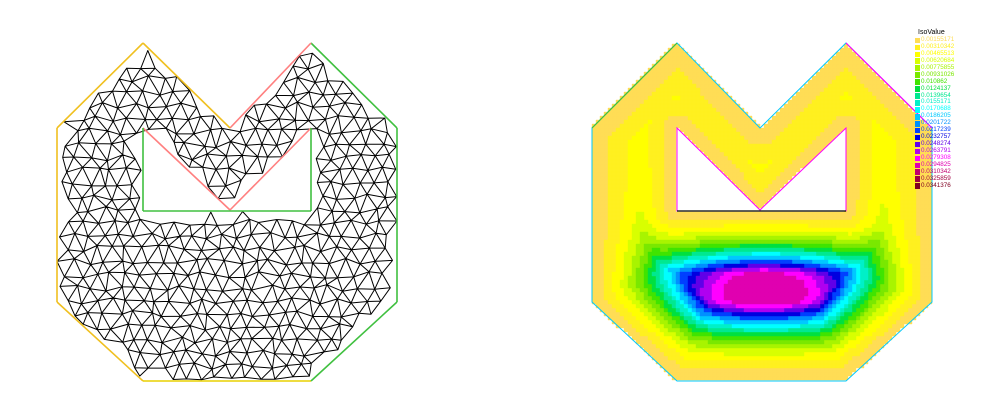 This screenshot has width=991, height=409. Describe the element at coordinates (100, 85) in the screenshot. I see `mesh-boundary-left-top` at that location.